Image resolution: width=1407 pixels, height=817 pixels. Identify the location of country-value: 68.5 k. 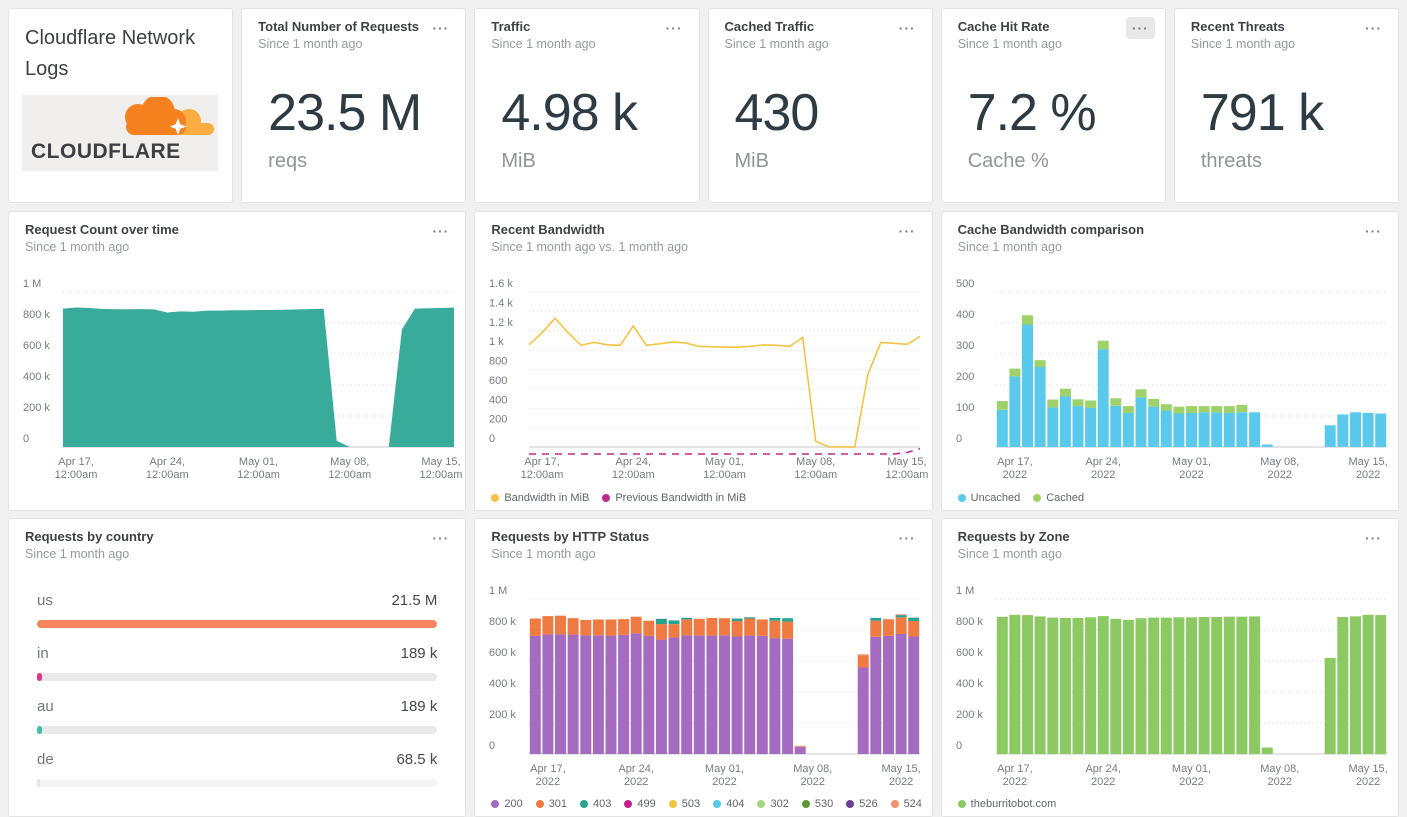
(417, 759).